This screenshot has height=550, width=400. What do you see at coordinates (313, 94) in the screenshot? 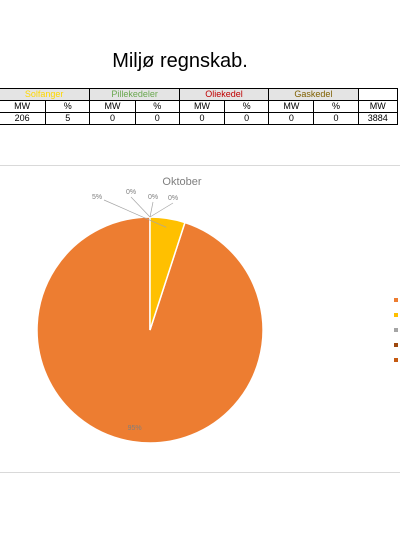
I see `group-gaskedel: Gaskedel` at bounding box center [313, 94].